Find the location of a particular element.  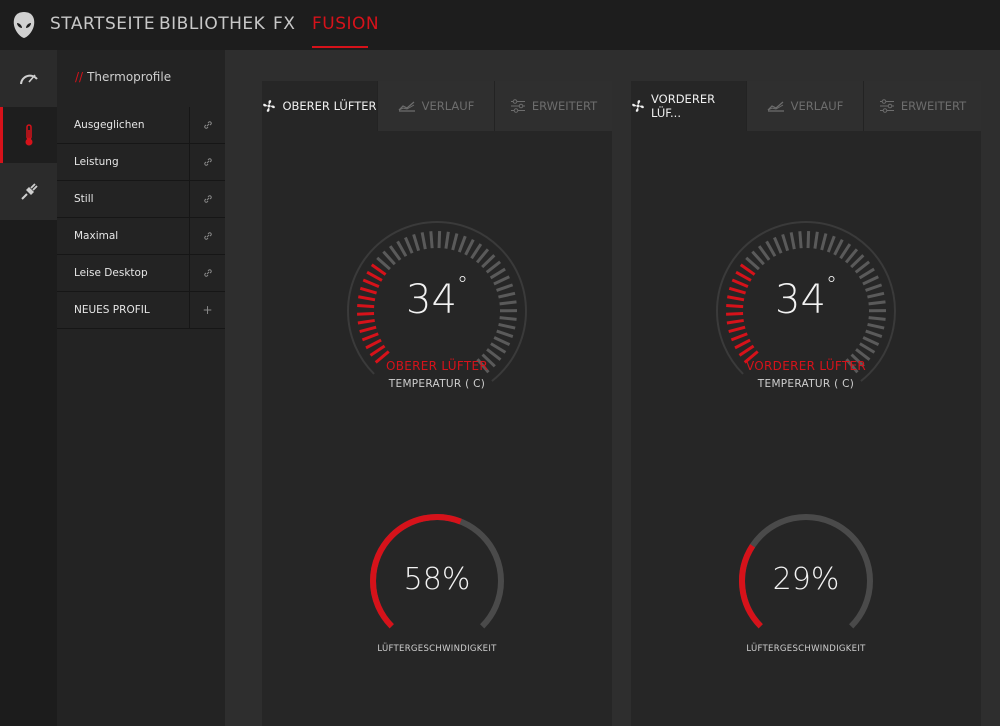

profiles-header: //Thermoprofile is located at coordinates (123, 77).